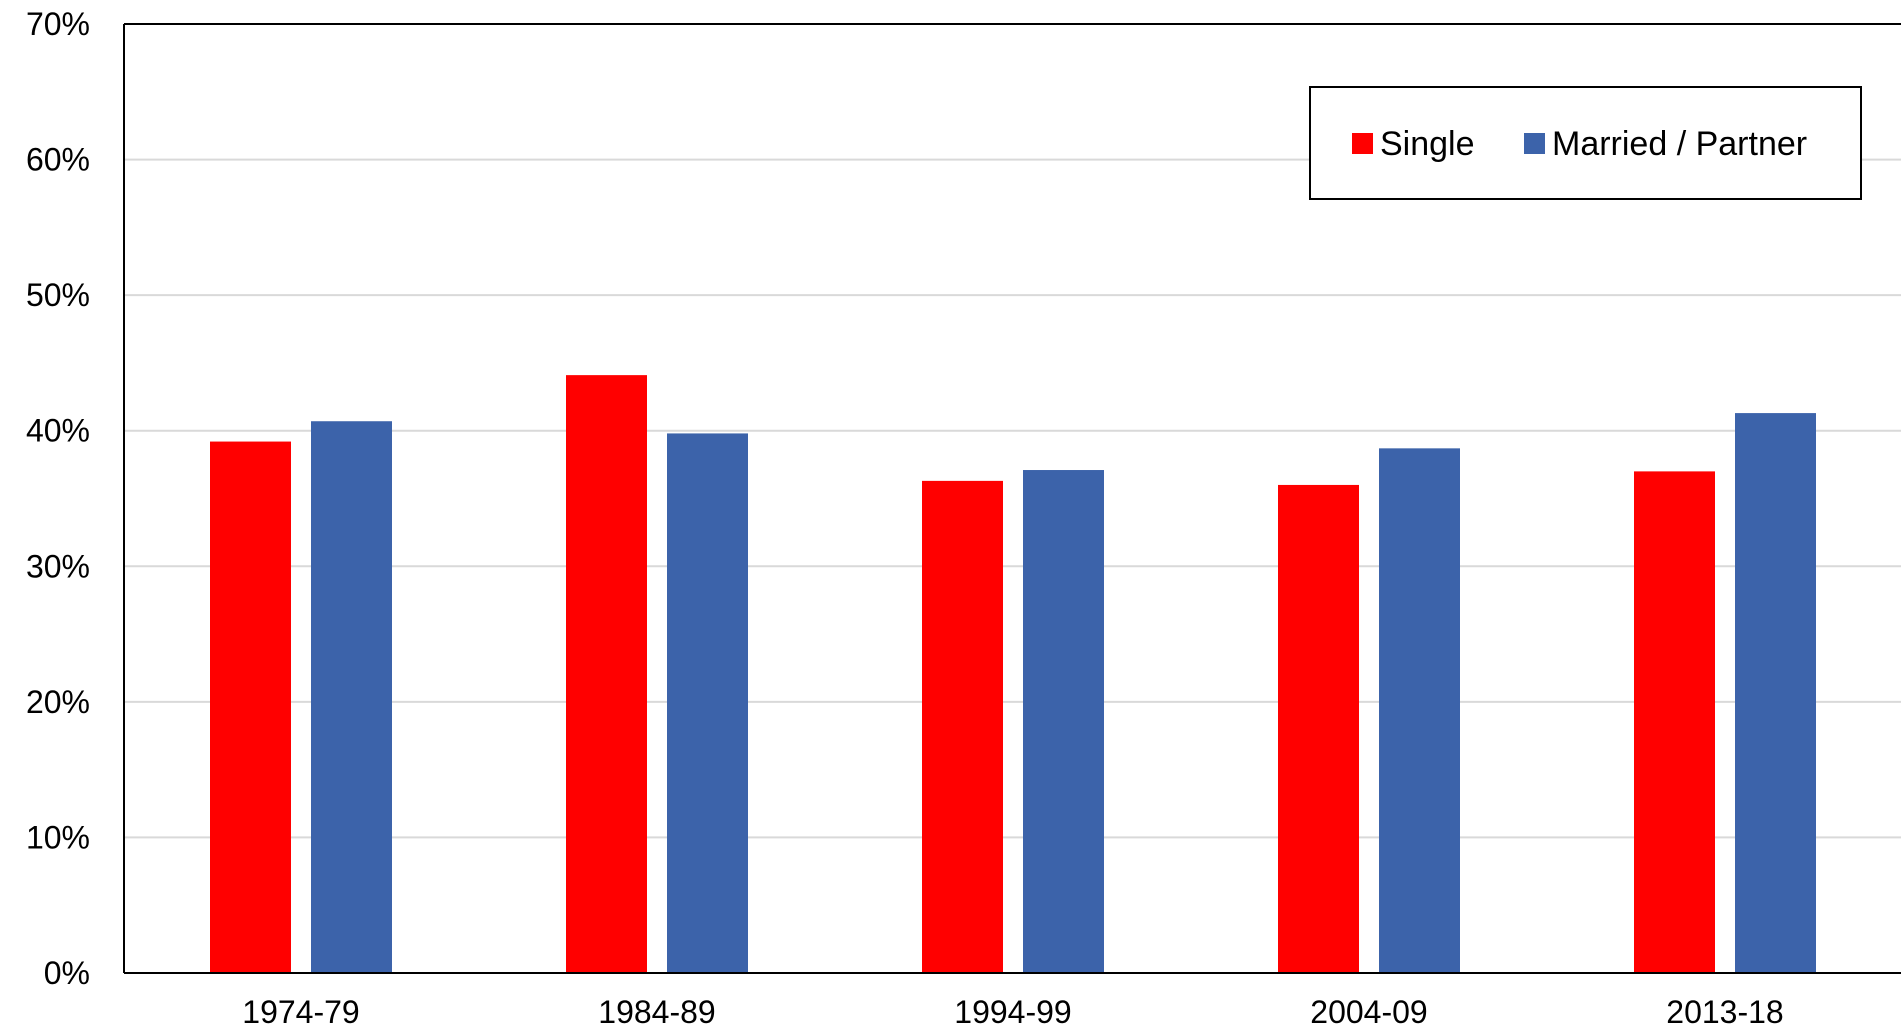  I want to click on x-tick-label: 1994-99, so click(1012, 1012).